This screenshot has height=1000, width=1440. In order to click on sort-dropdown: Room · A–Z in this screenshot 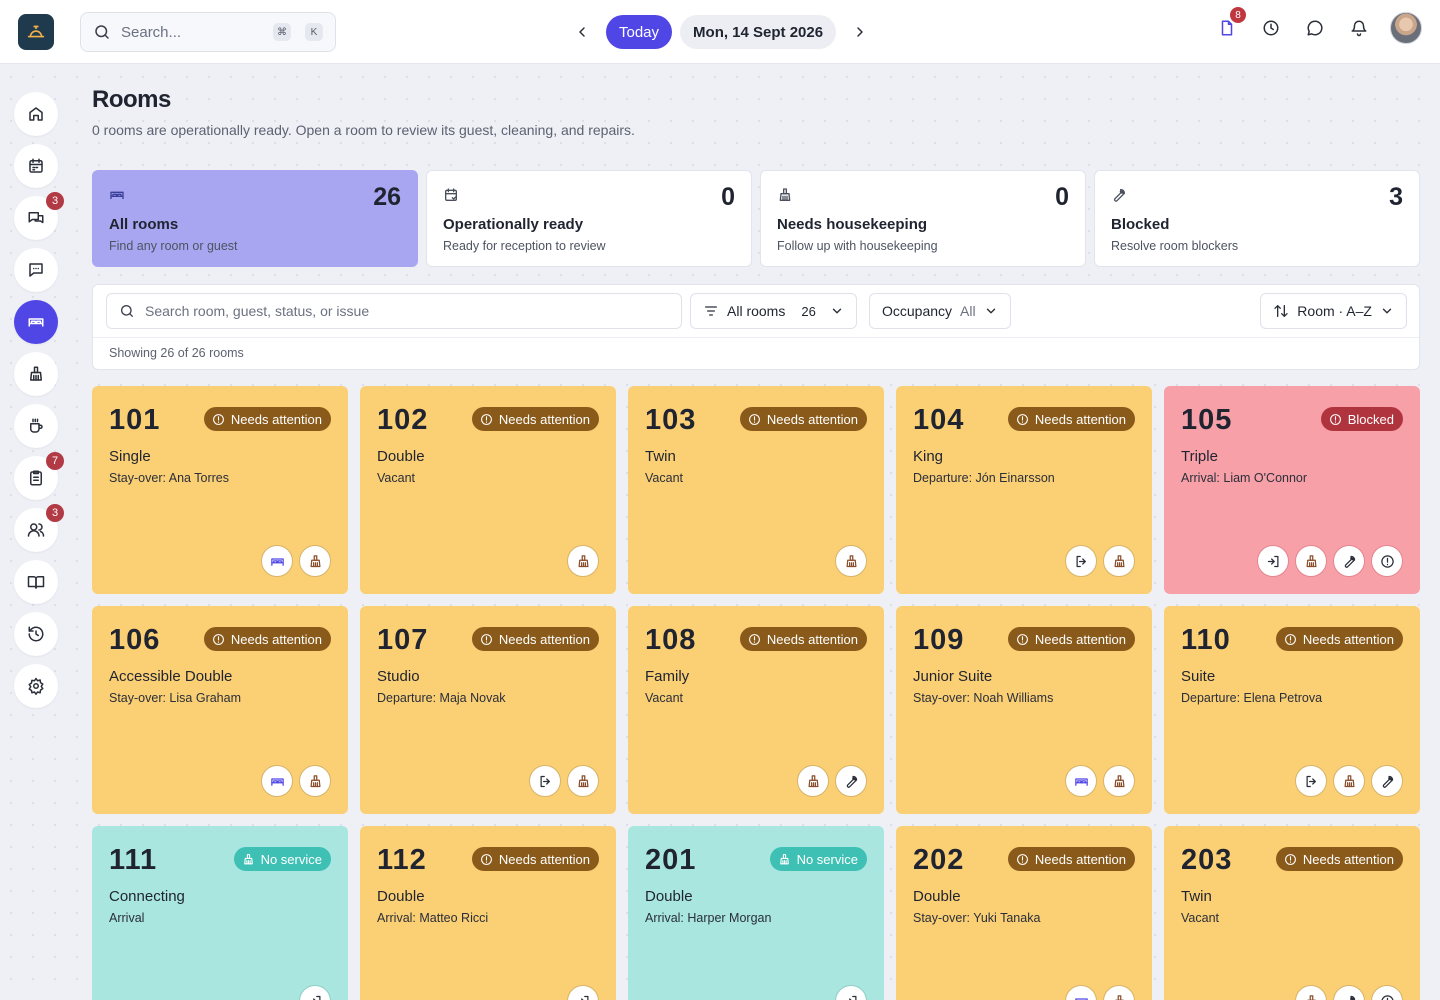, I will do `click(1333, 311)`.